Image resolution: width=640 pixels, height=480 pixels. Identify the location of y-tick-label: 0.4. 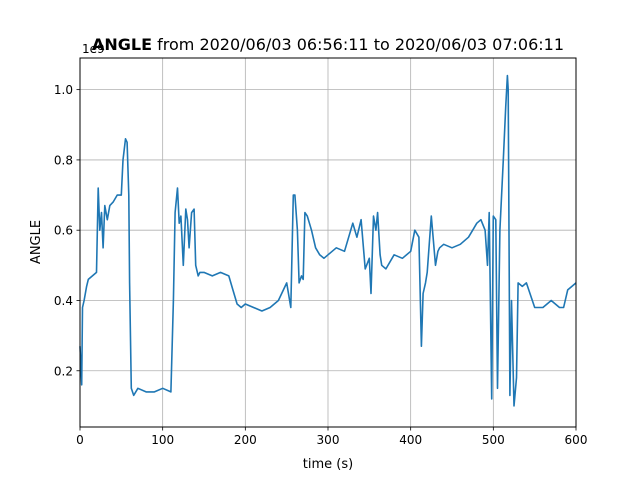
(63, 301).